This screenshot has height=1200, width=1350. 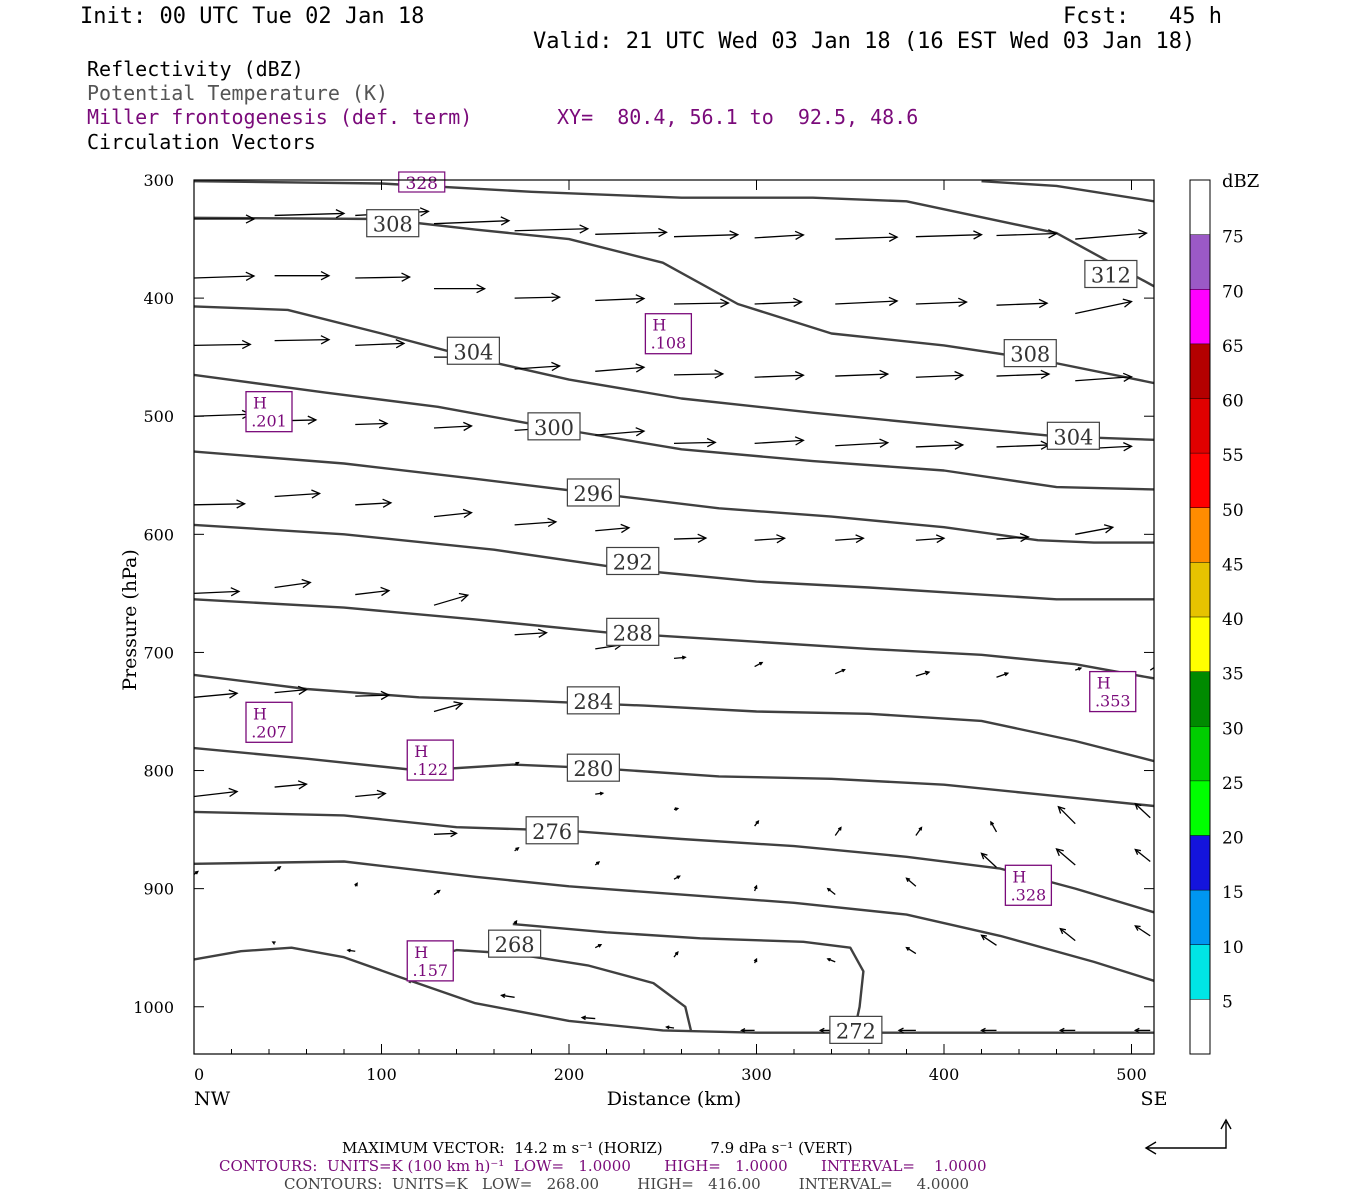 I want to click on theta-label: 296, so click(x=593, y=492).